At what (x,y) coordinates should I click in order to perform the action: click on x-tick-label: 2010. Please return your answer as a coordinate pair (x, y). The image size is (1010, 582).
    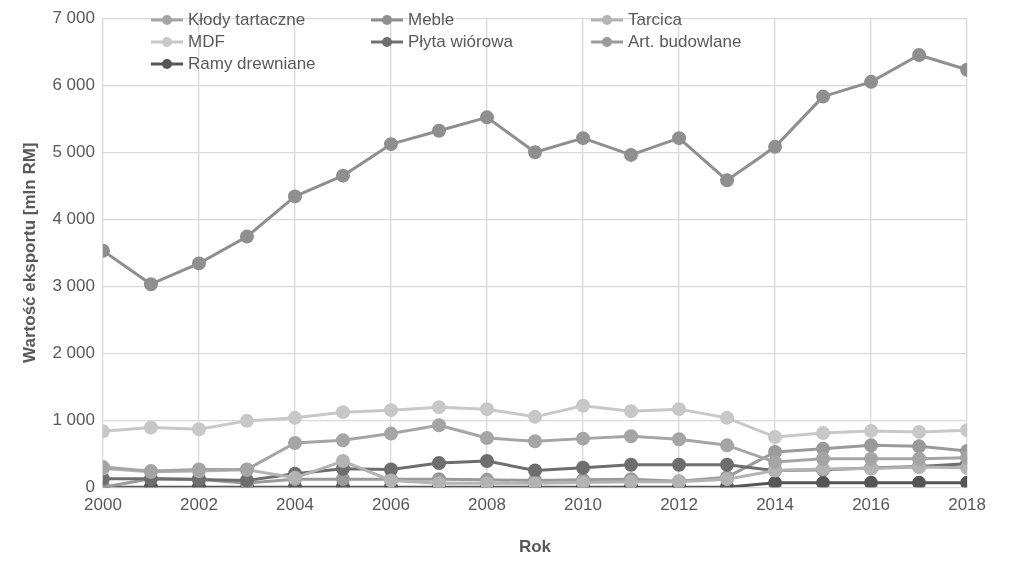
    Looking at the image, I should click on (583, 505).